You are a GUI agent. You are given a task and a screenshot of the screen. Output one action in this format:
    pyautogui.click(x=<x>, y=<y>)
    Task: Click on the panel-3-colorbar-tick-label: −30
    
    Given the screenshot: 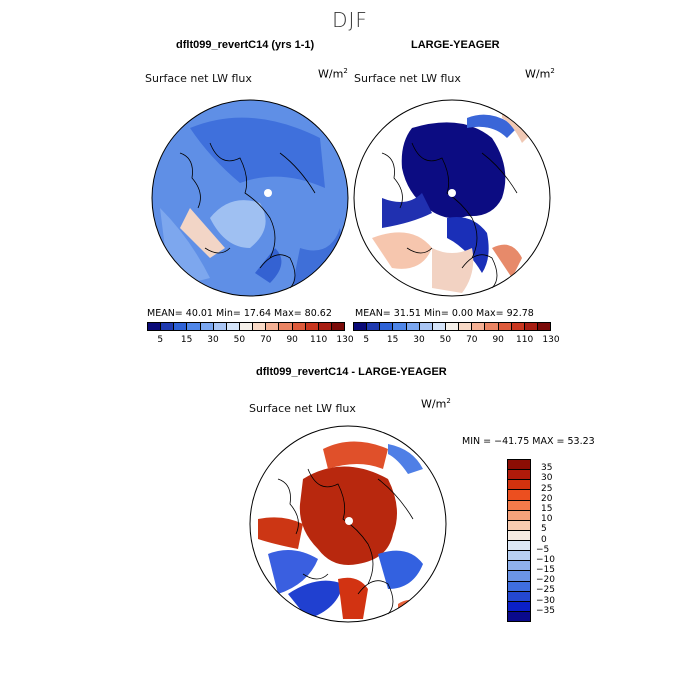 What is the action you would take?
    pyautogui.click(x=545, y=600)
    